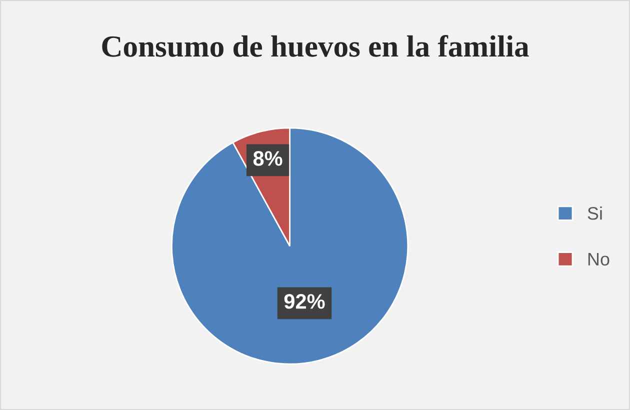 The height and width of the screenshot is (410, 630). I want to click on legend-label: No, so click(599, 259).